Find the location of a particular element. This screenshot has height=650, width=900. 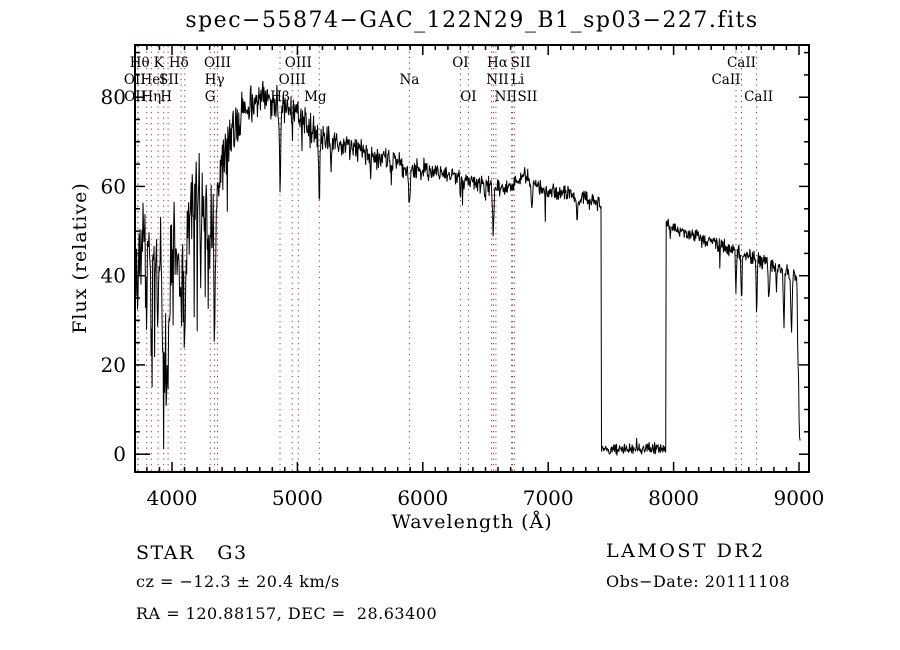

x-tick-label: 7000 is located at coordinates (548, 498).